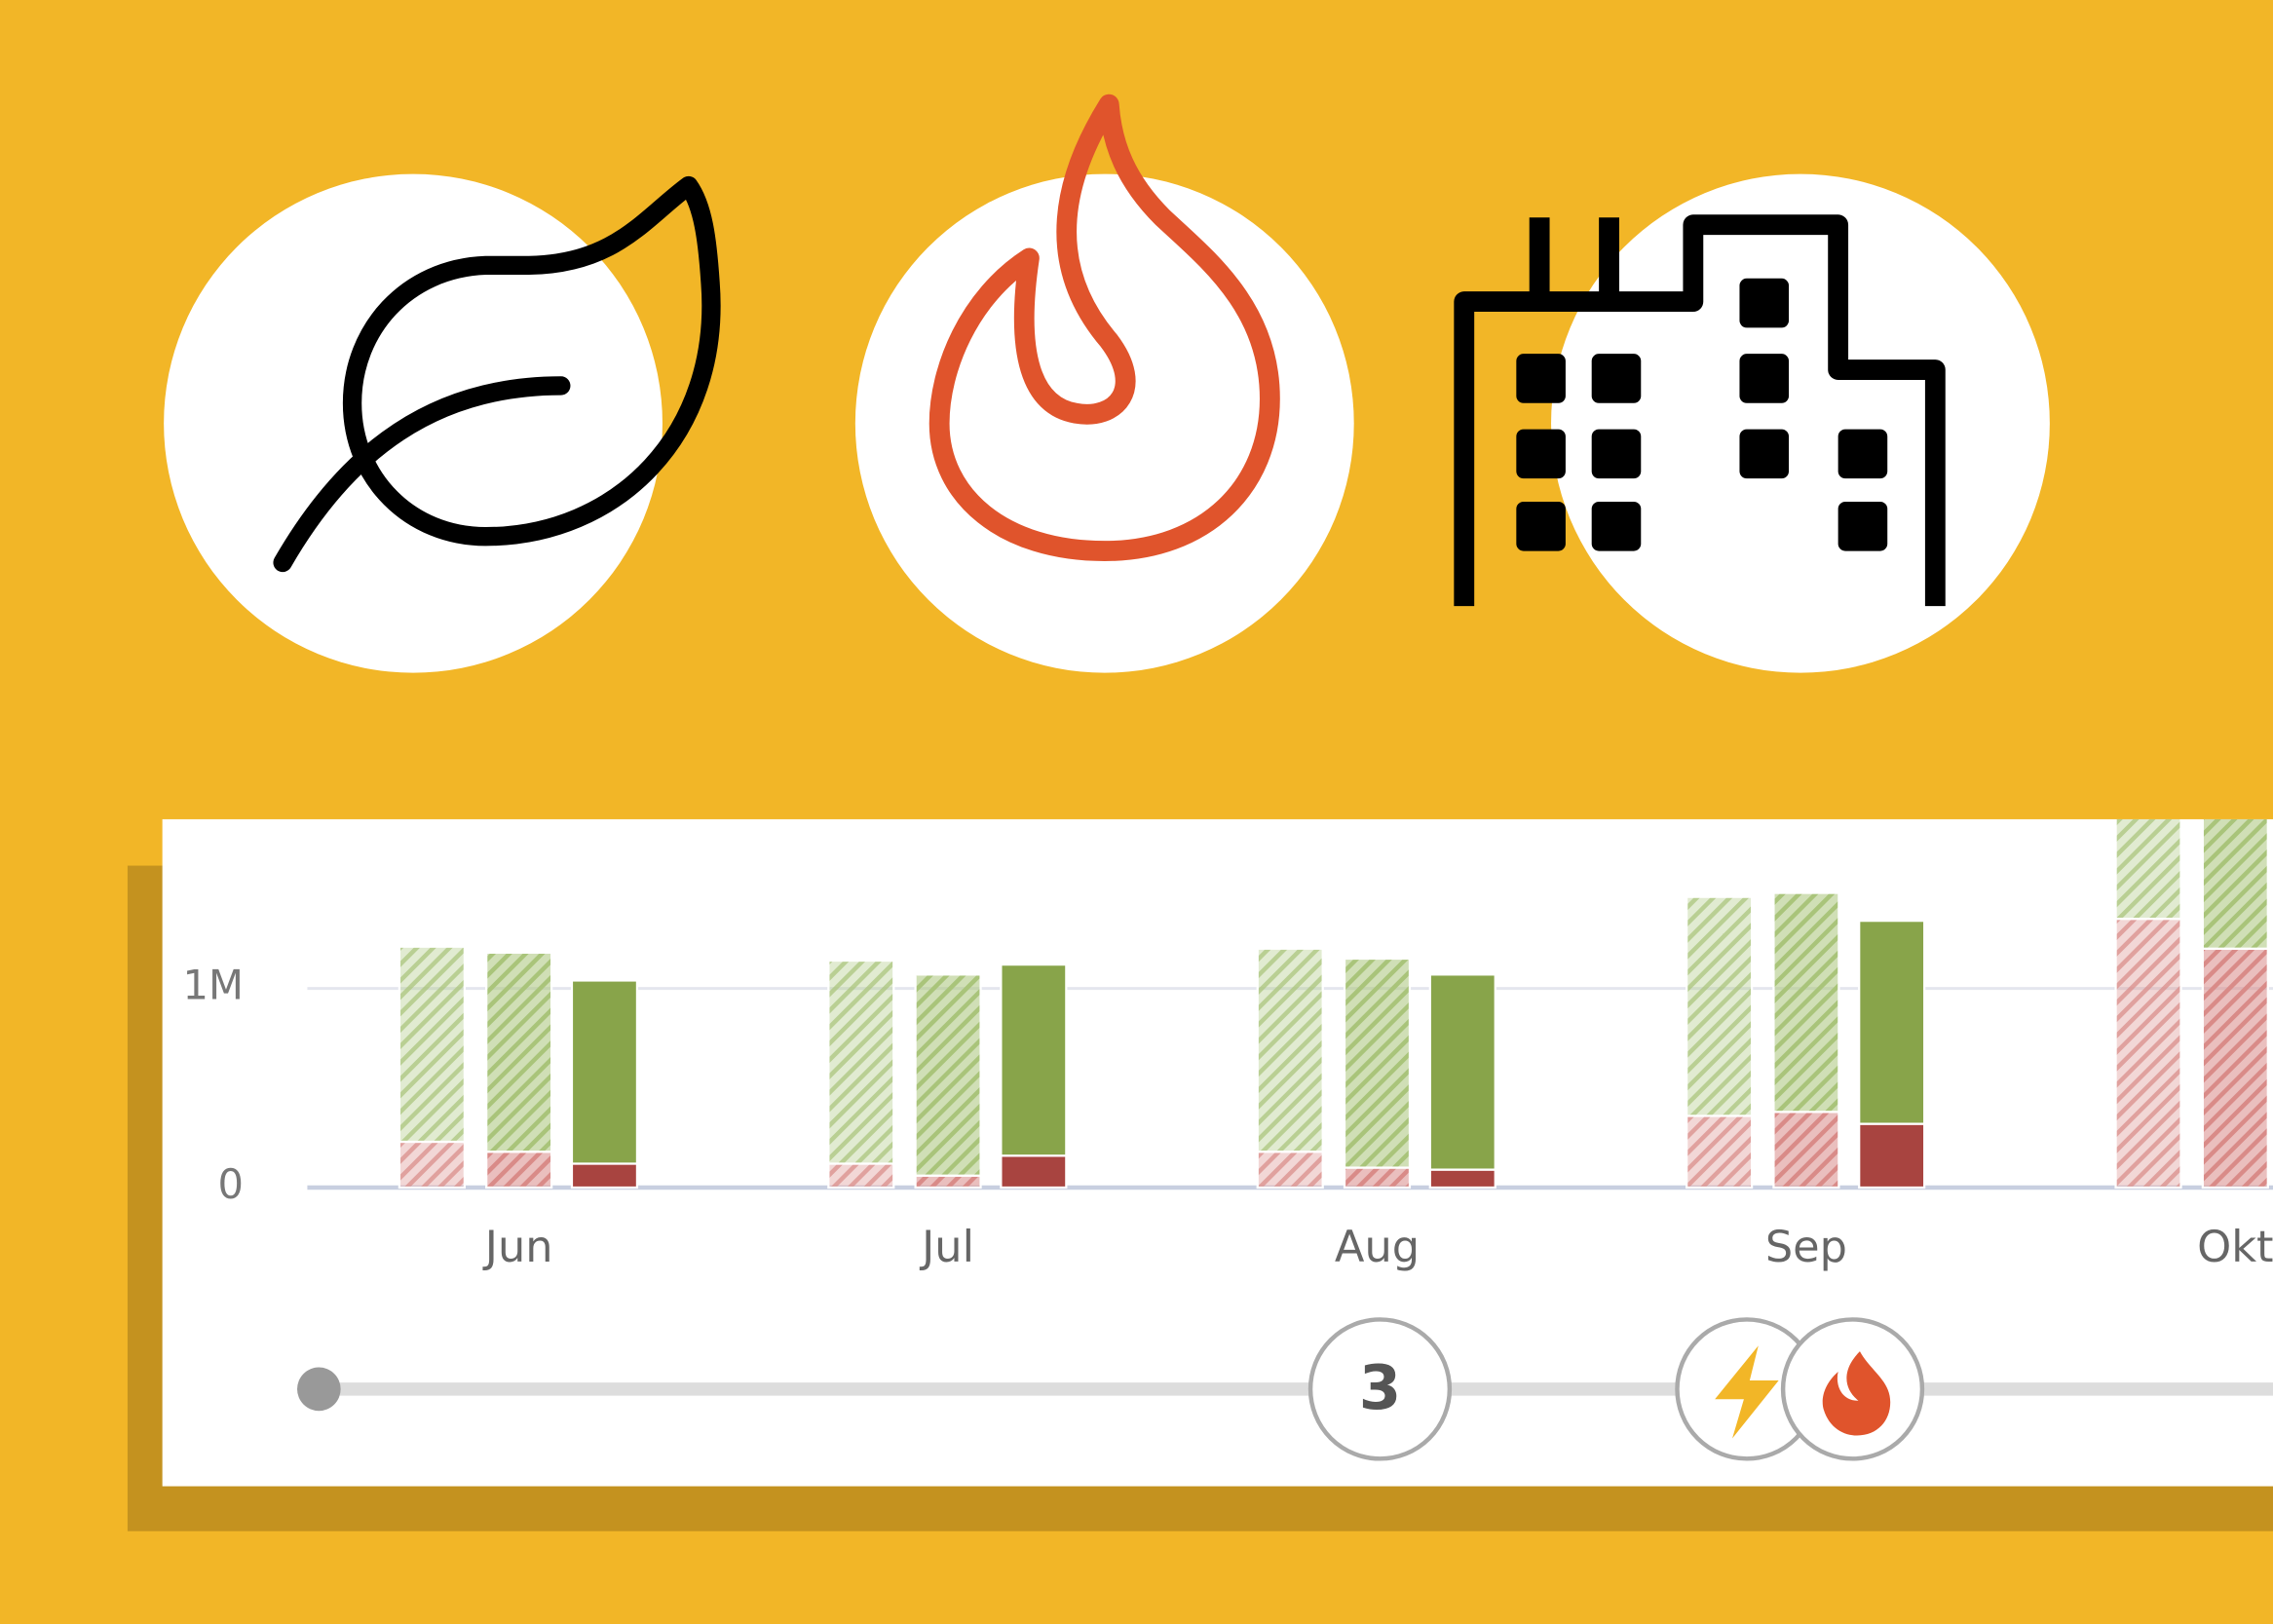  Describe the element at coordinates (214, 985) in the screenshot. I see `y-tick-label: 1M` at that location.